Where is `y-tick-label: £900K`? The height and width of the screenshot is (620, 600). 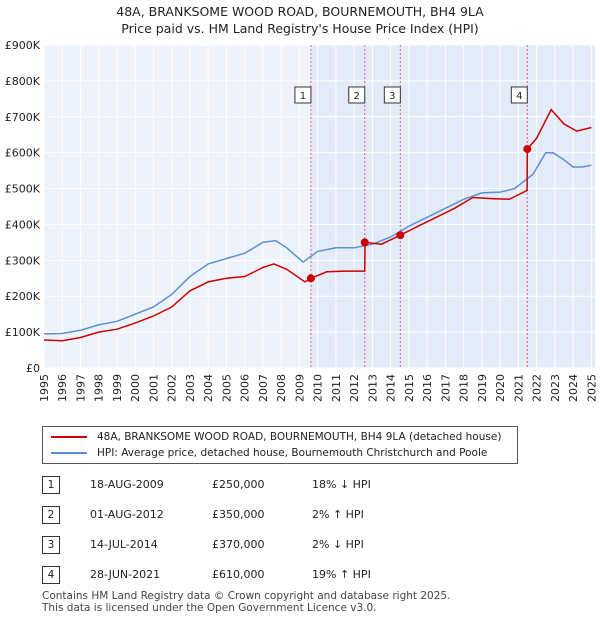 y-tick-label: £900K is located at coordinates (23, 45).